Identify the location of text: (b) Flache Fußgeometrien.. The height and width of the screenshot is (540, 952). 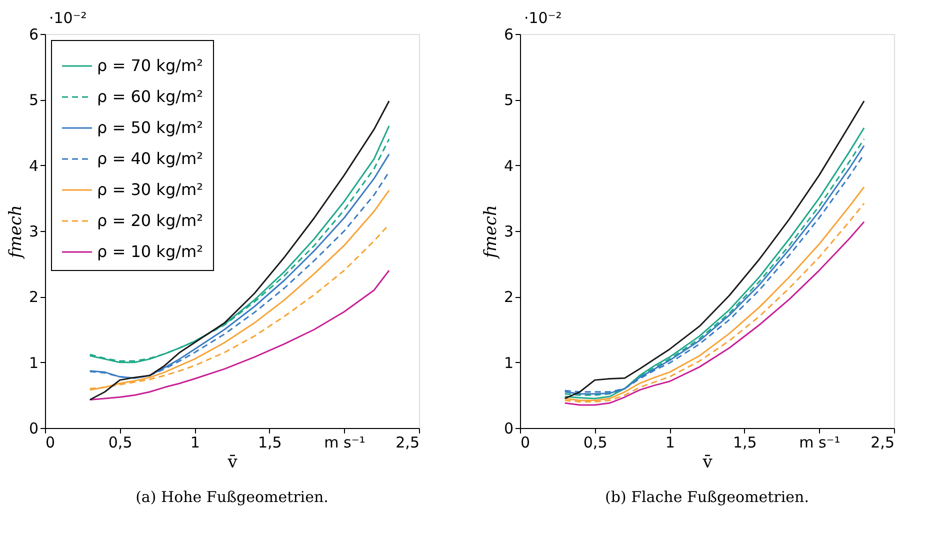
(707, 497).